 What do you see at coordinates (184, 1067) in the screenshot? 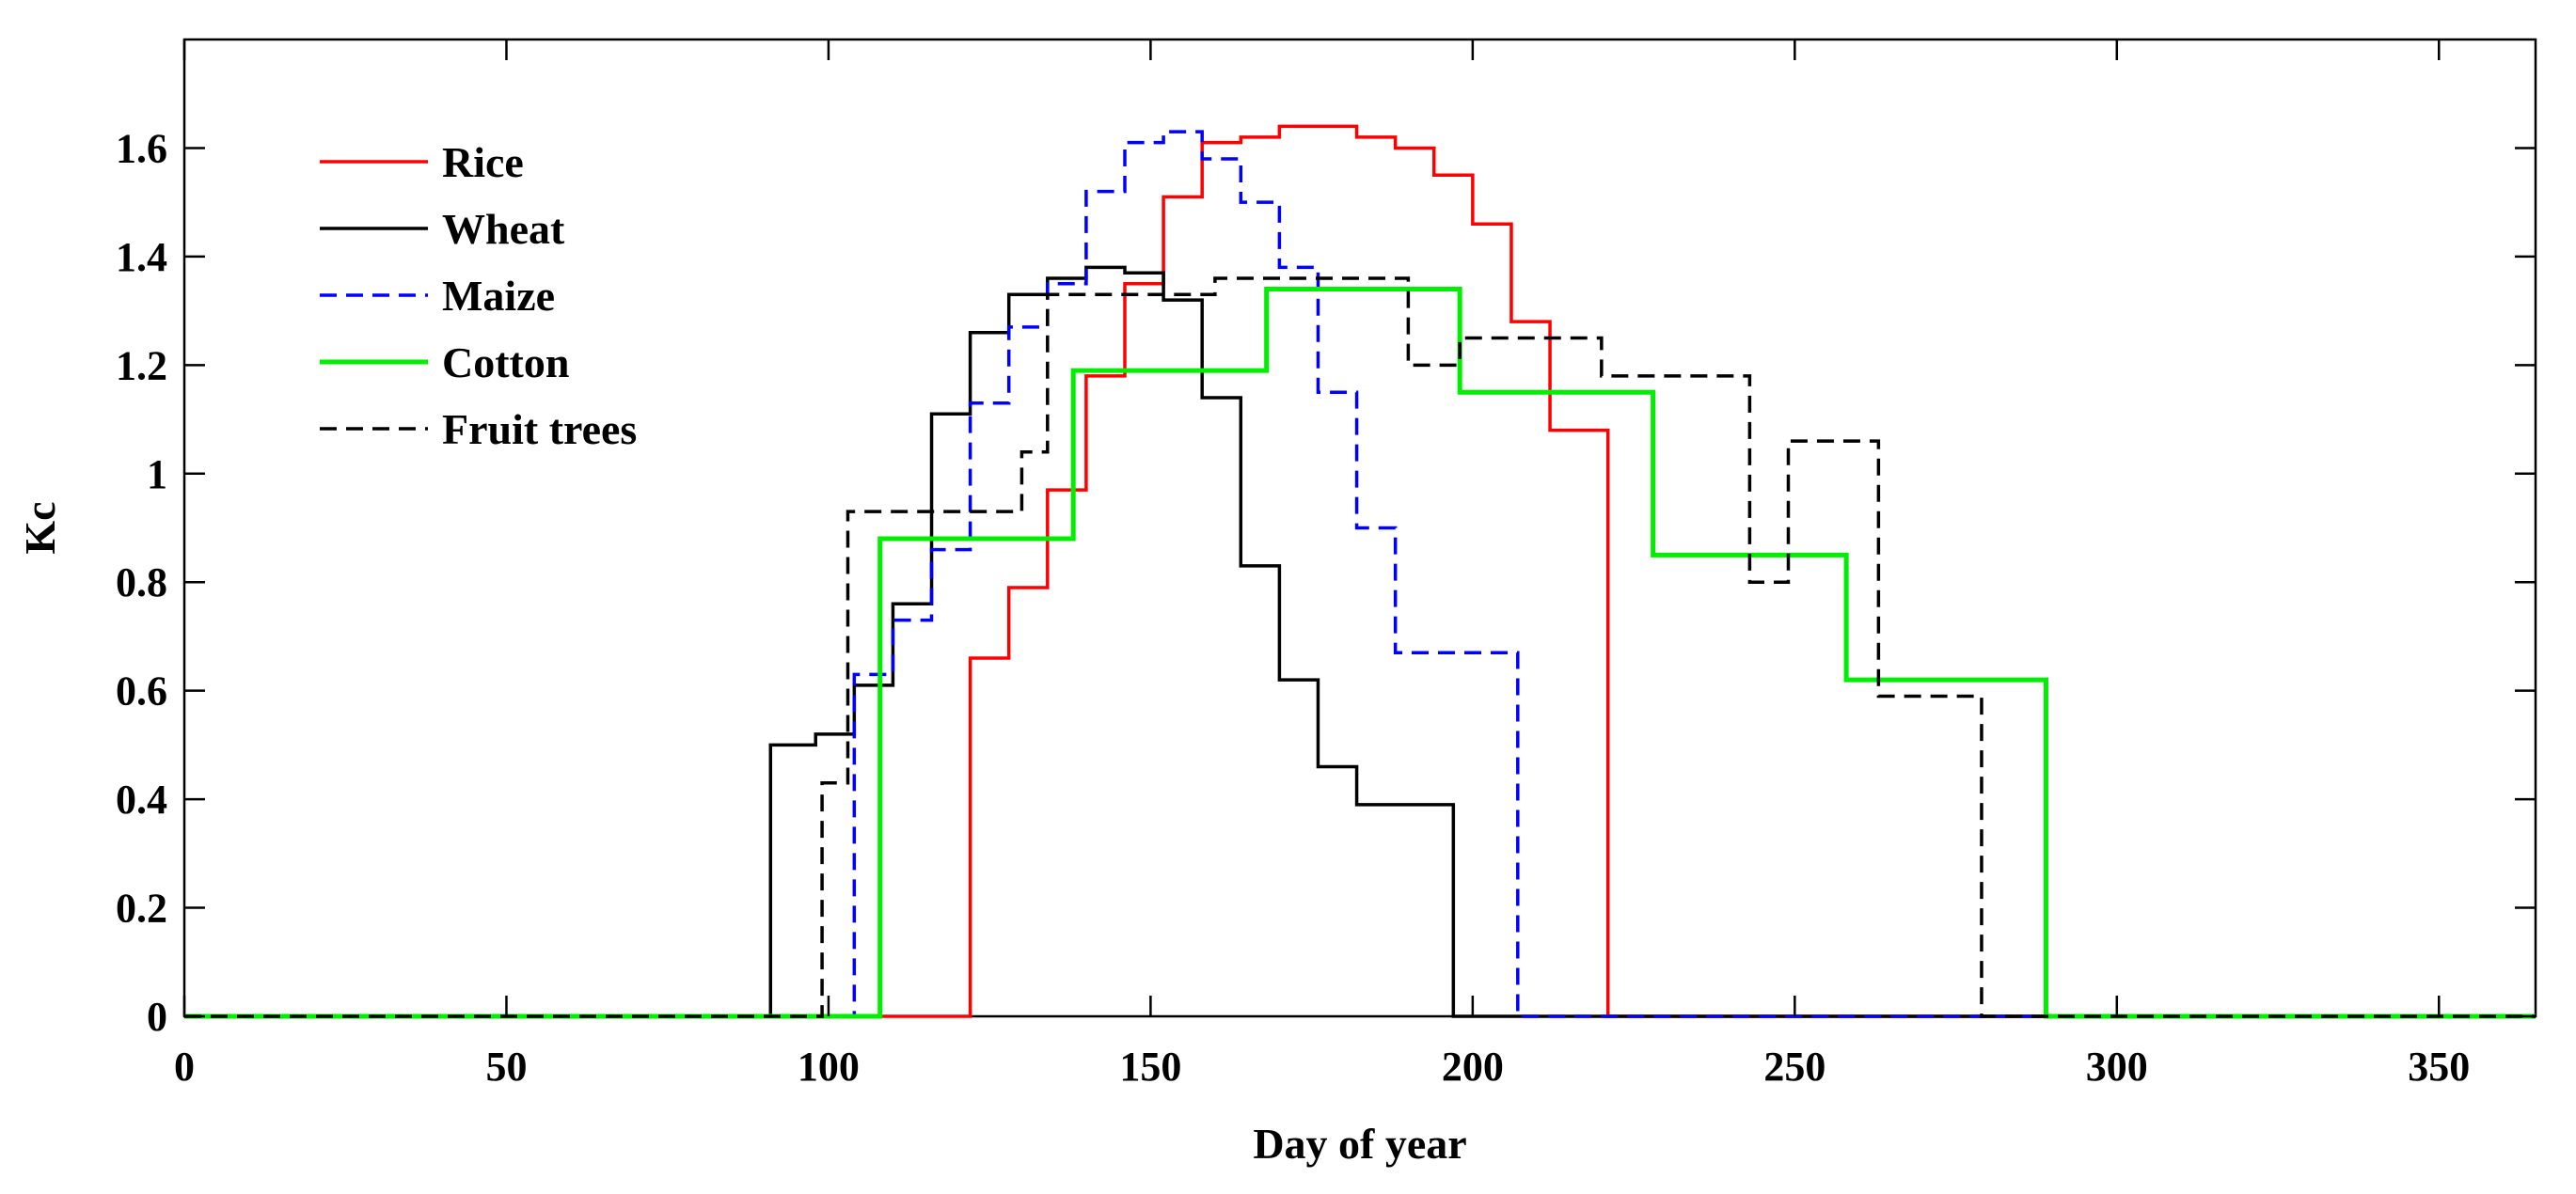
I see `x-tick-label: 0` at bounding box center [184, 1067].